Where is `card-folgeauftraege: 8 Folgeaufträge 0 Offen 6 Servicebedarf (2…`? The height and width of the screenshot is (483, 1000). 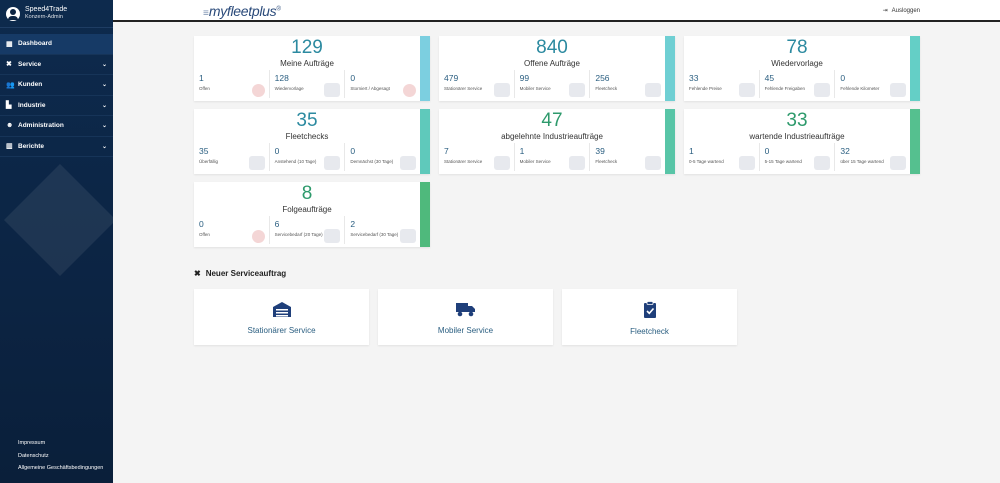 card-folgeauftraege: 8 Folgeaufträge 0 Offen 6 Servicebedarf (2… is located at coordinates (312, 214).